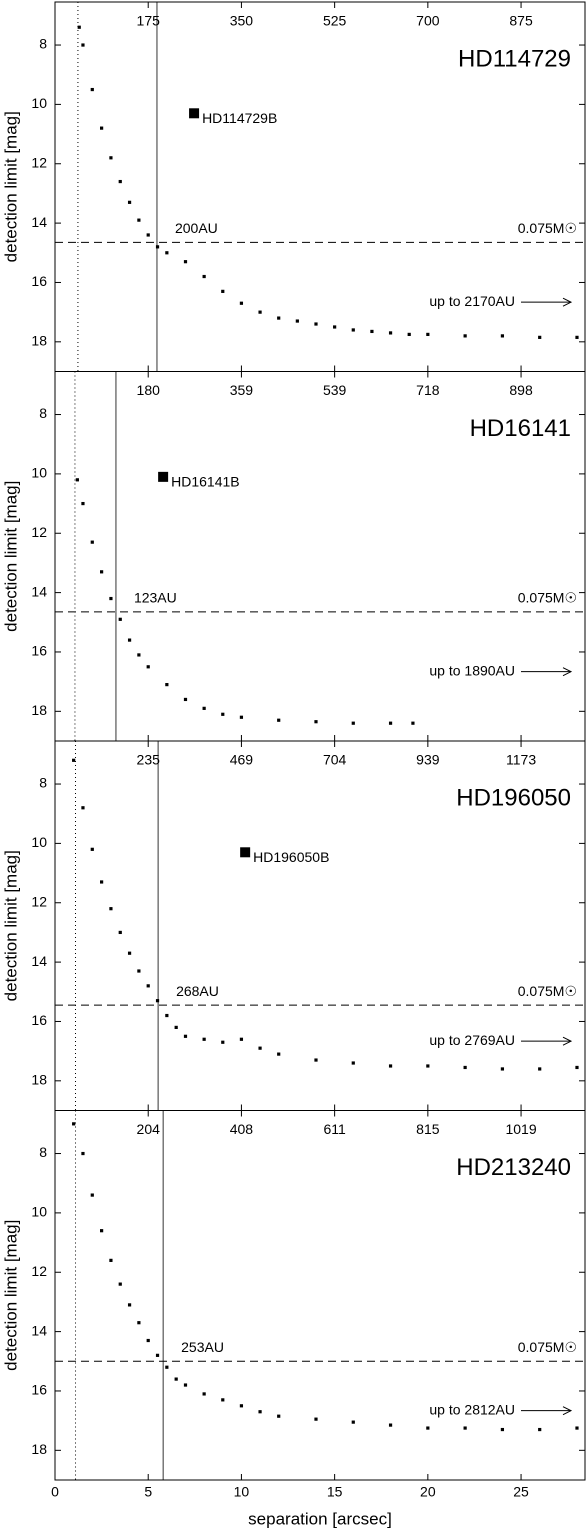  What do you see at coordinates (163, 476) in the screenshot?
I see `companion-marker` at bounding box center [163, 476].